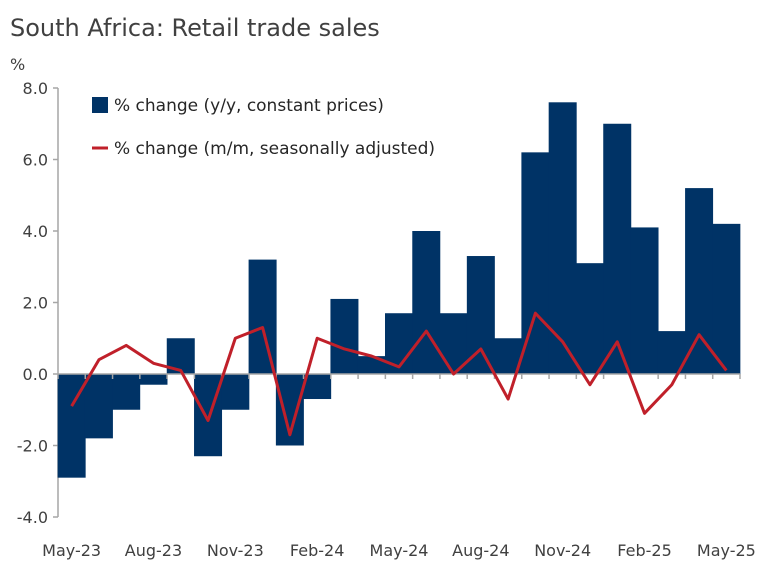 Image resolution: width=768 pixels, height=583 pixels. What do you see at coordinates (235, 550) in the screenshot?
I see `x-tick-label: Nov-23` at bounding box center [235, 550].